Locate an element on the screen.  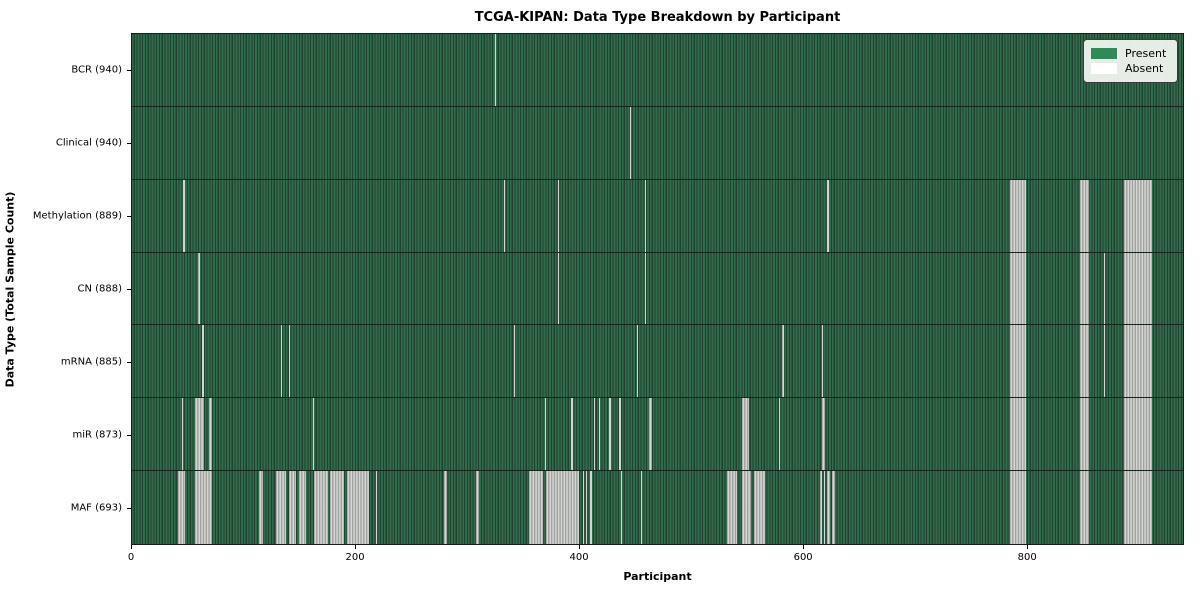
legend-item-present: Present is located at coordinates (1130, 53).